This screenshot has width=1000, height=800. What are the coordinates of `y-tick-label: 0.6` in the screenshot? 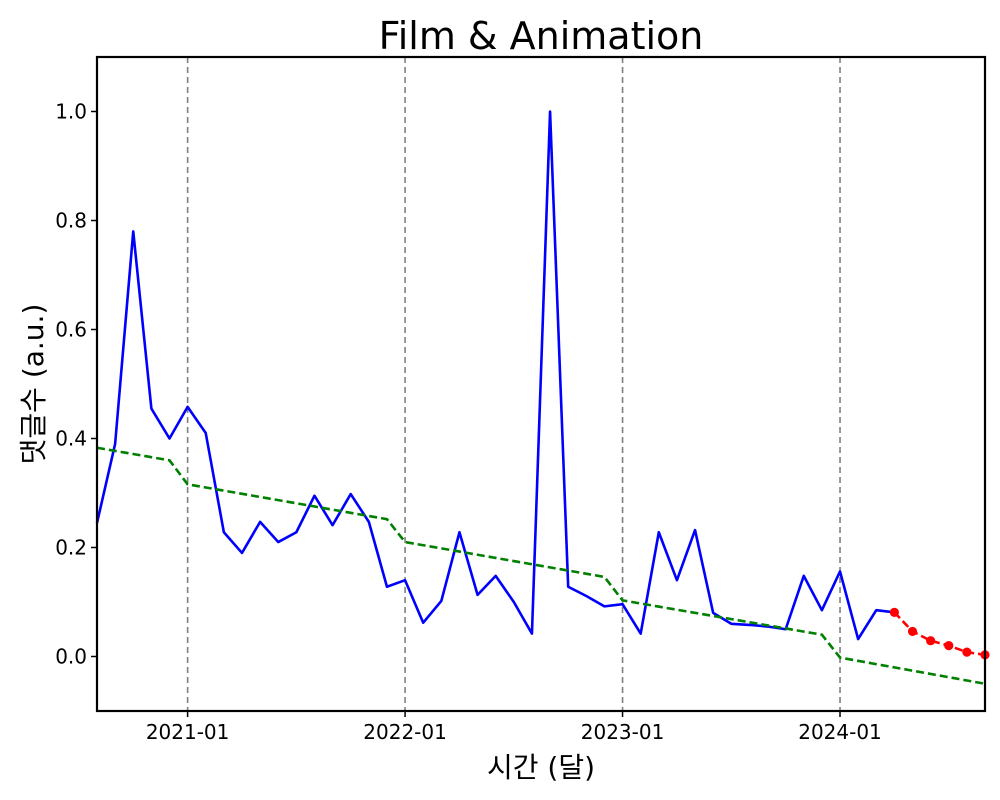 It's located at (71, 330).